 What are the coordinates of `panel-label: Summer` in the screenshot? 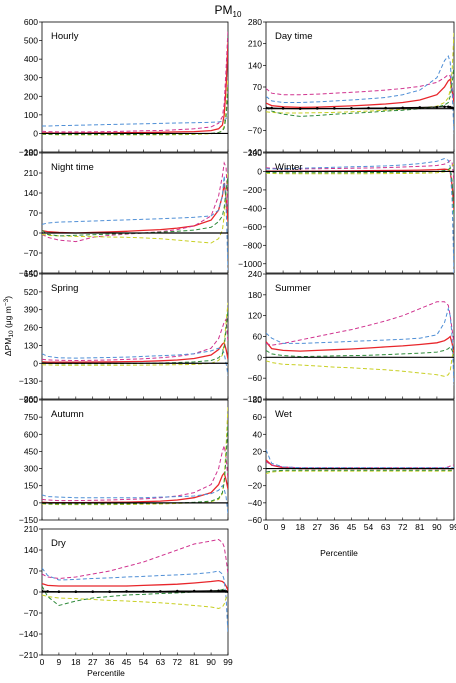 It's located at (293, 288).